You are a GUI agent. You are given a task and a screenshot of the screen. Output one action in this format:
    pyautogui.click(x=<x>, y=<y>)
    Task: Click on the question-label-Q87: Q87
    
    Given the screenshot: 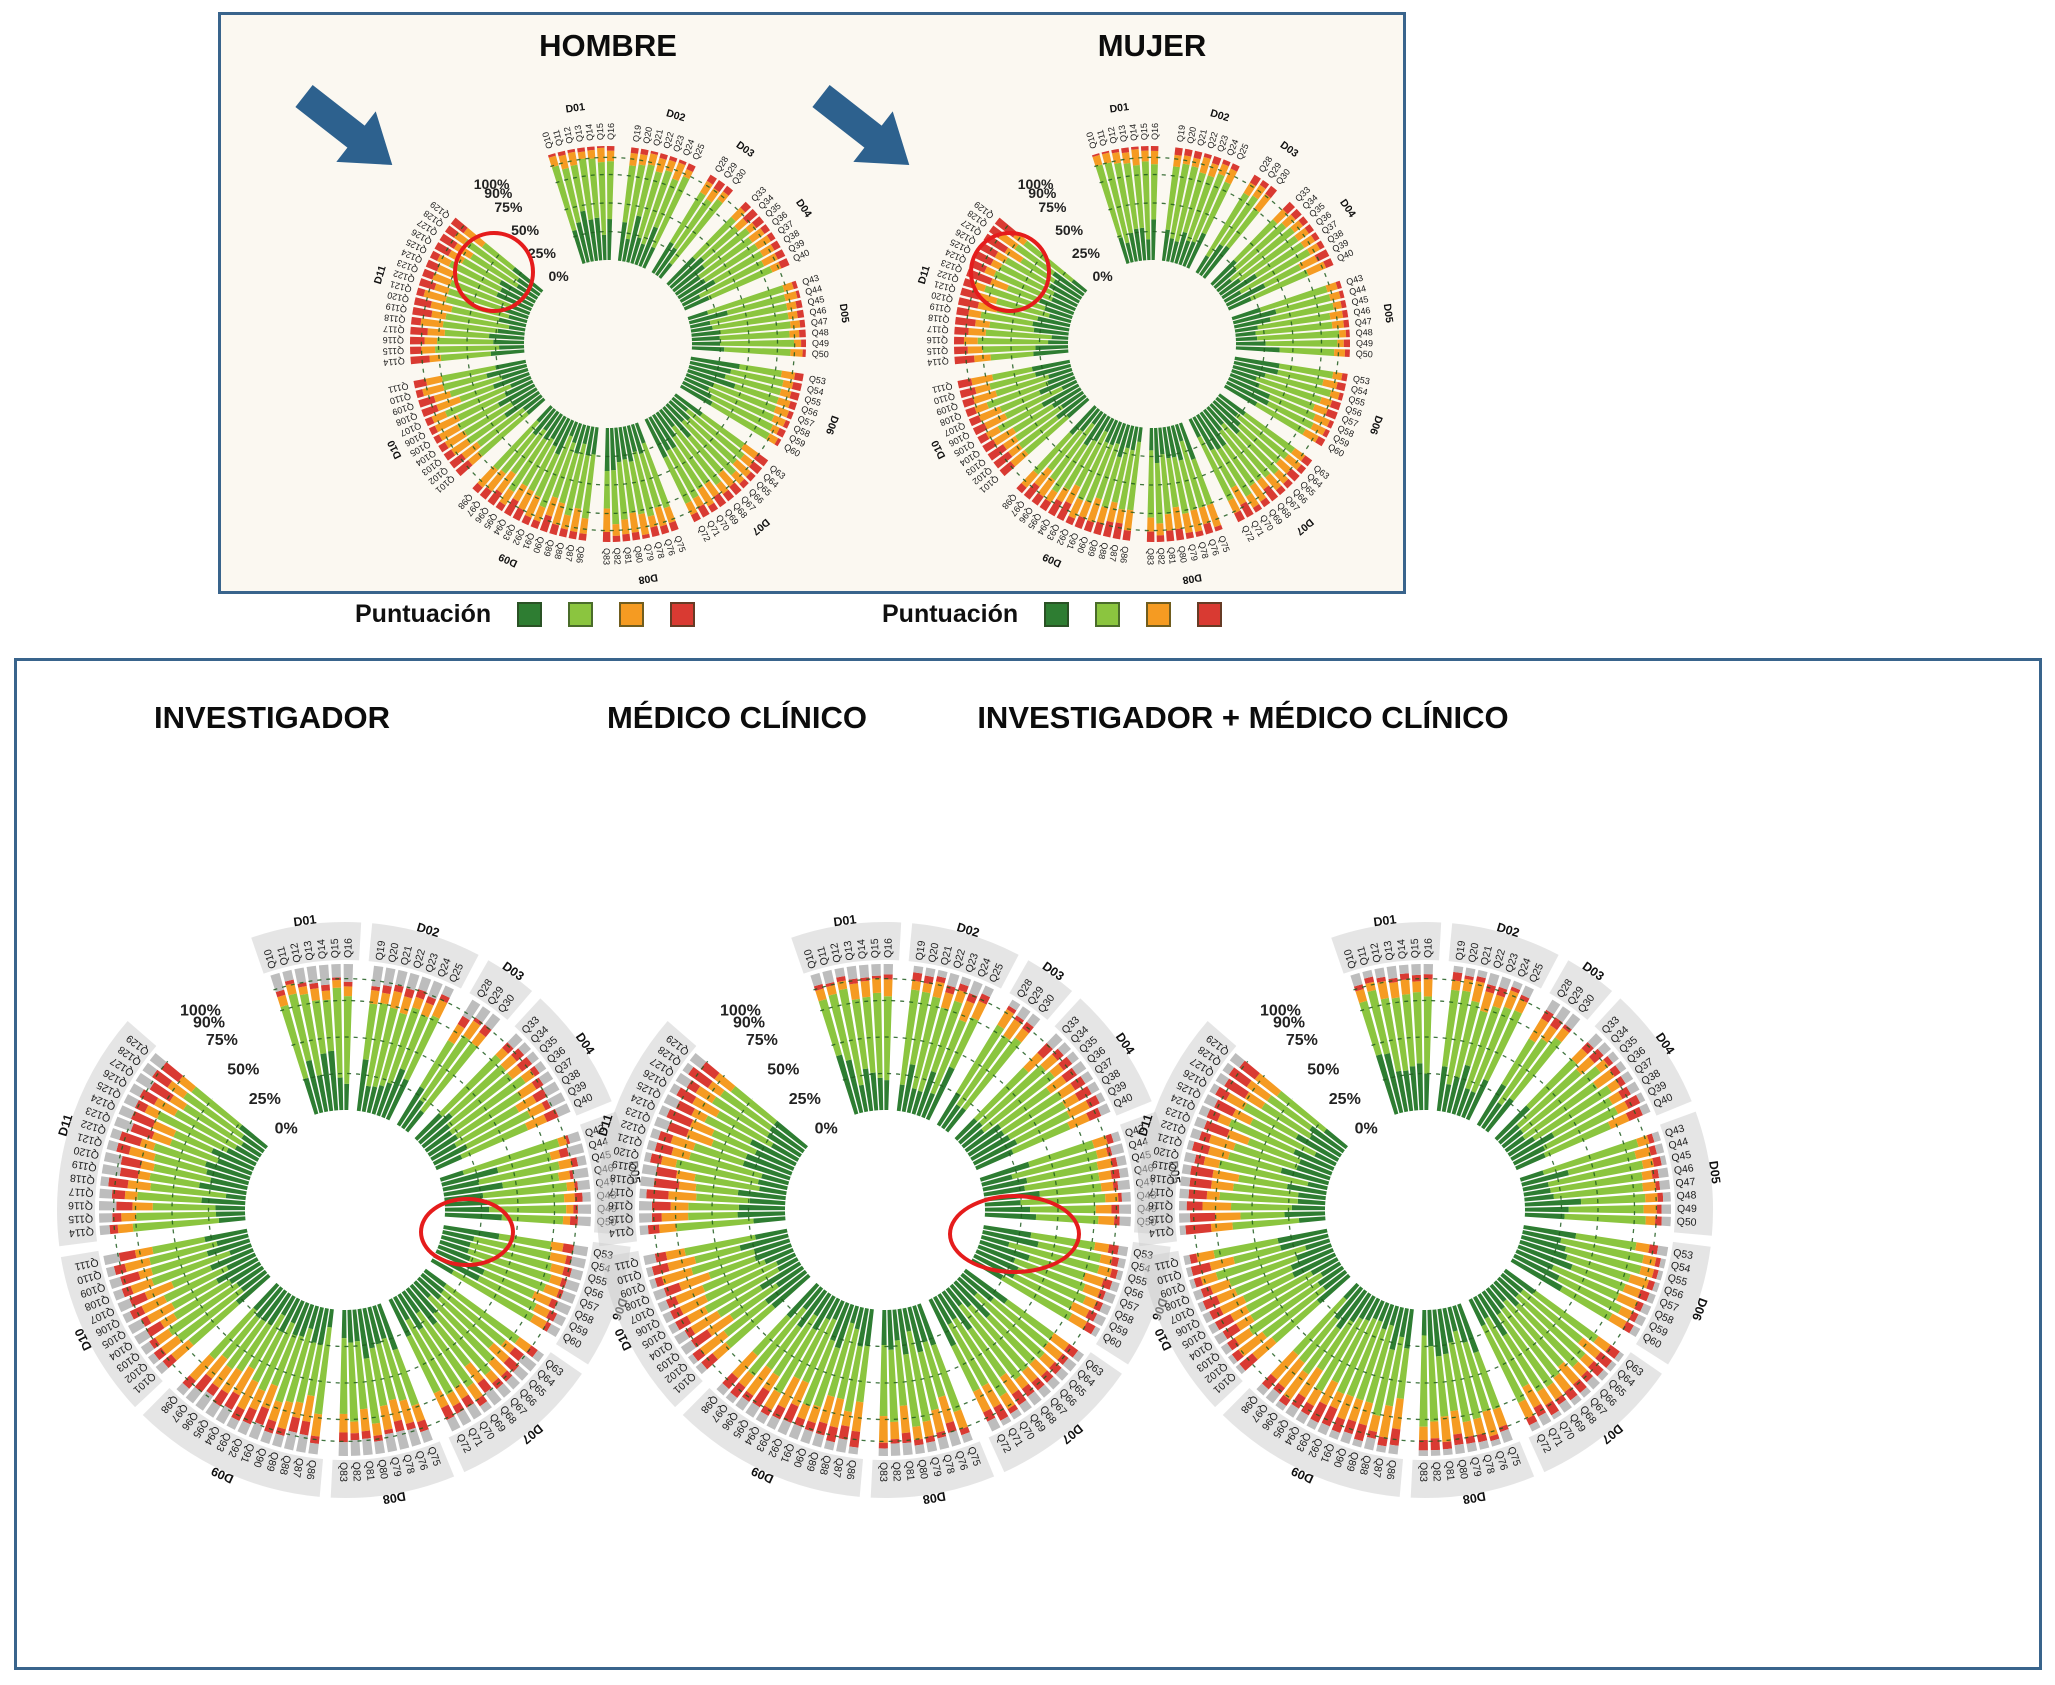 What is the action you would take?
    pyautogui.click(x=1113, y=553)
    